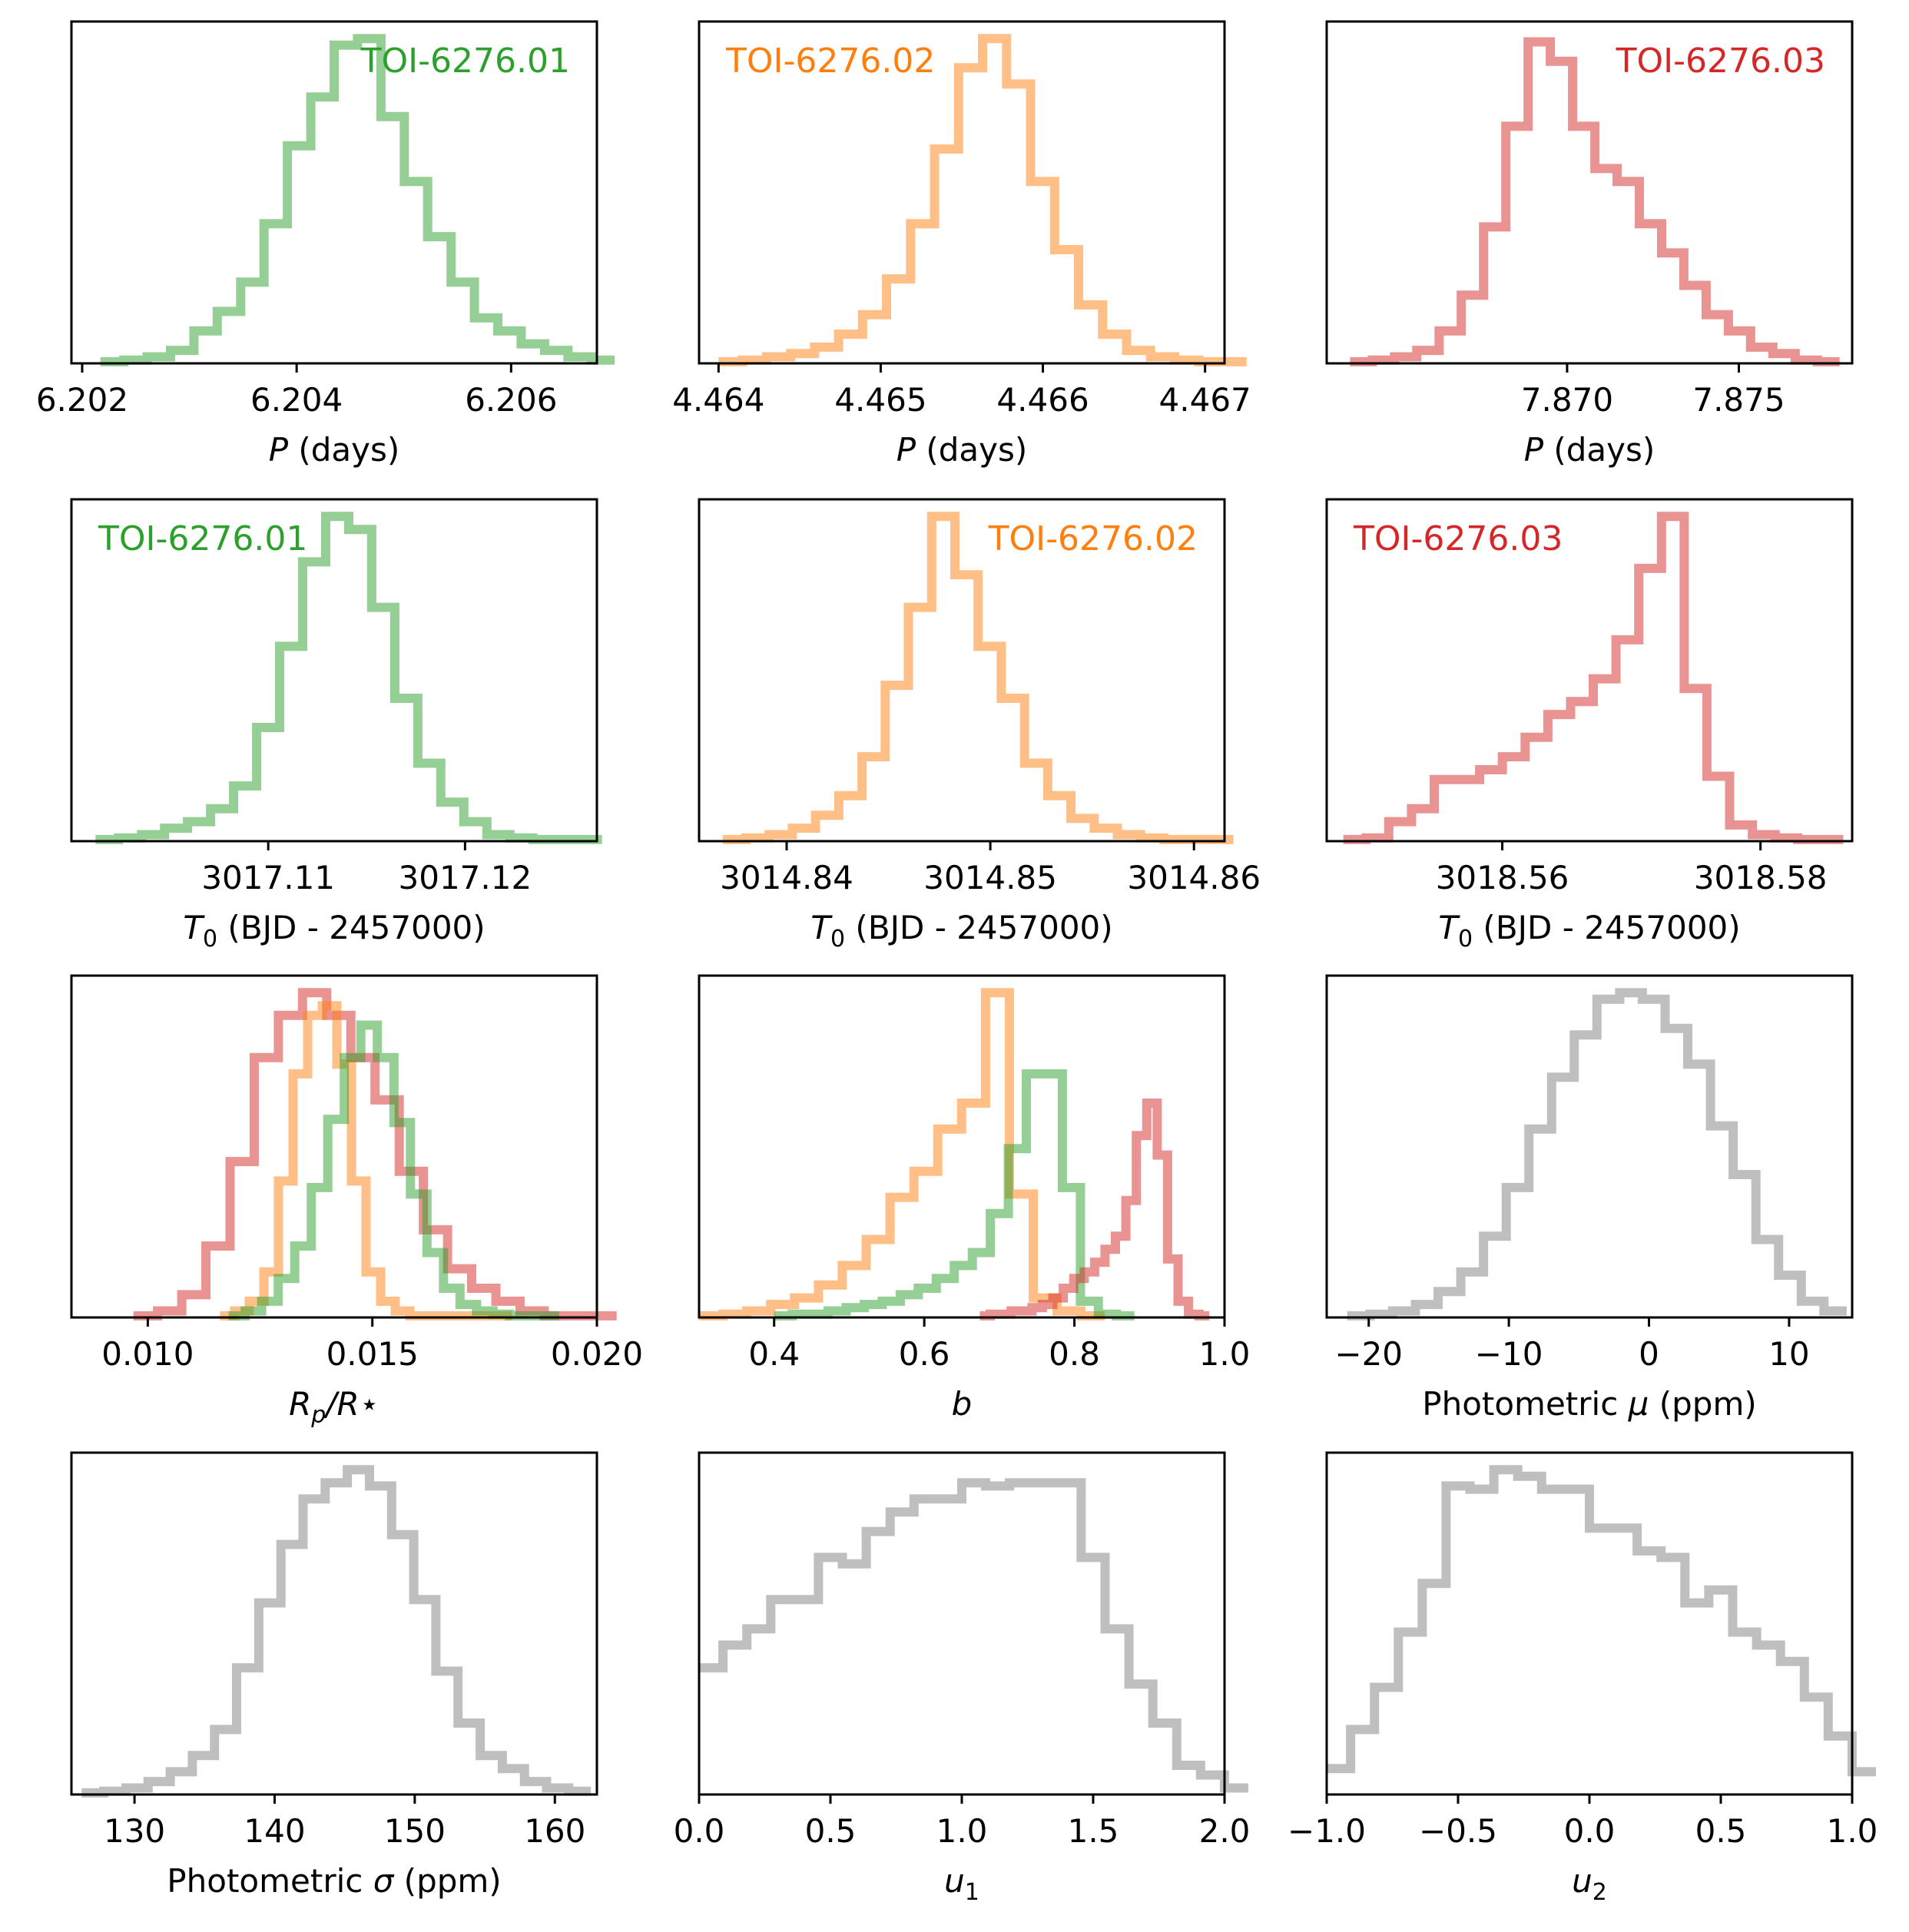  I want to click on x-tick-label: 4.464, so click(718, 400).